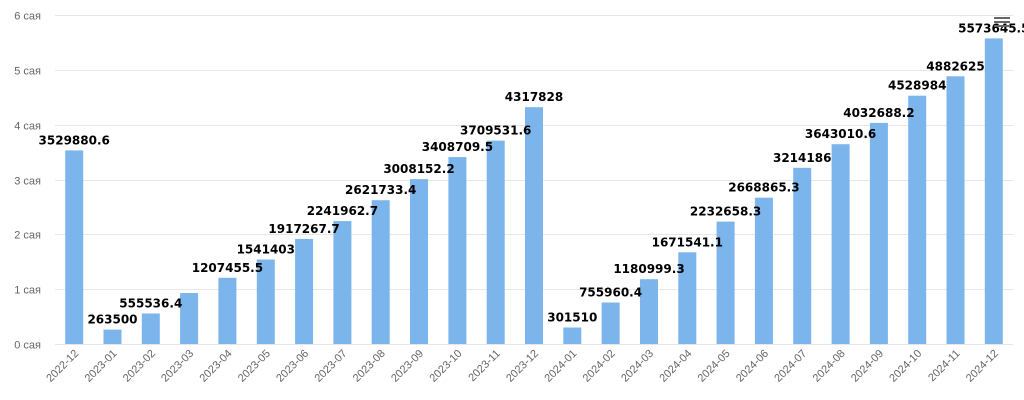 The width and height of the screenshot is (1024, 400). I want to click on data-label-2023-11: 3709531.6, so click(495, 131).